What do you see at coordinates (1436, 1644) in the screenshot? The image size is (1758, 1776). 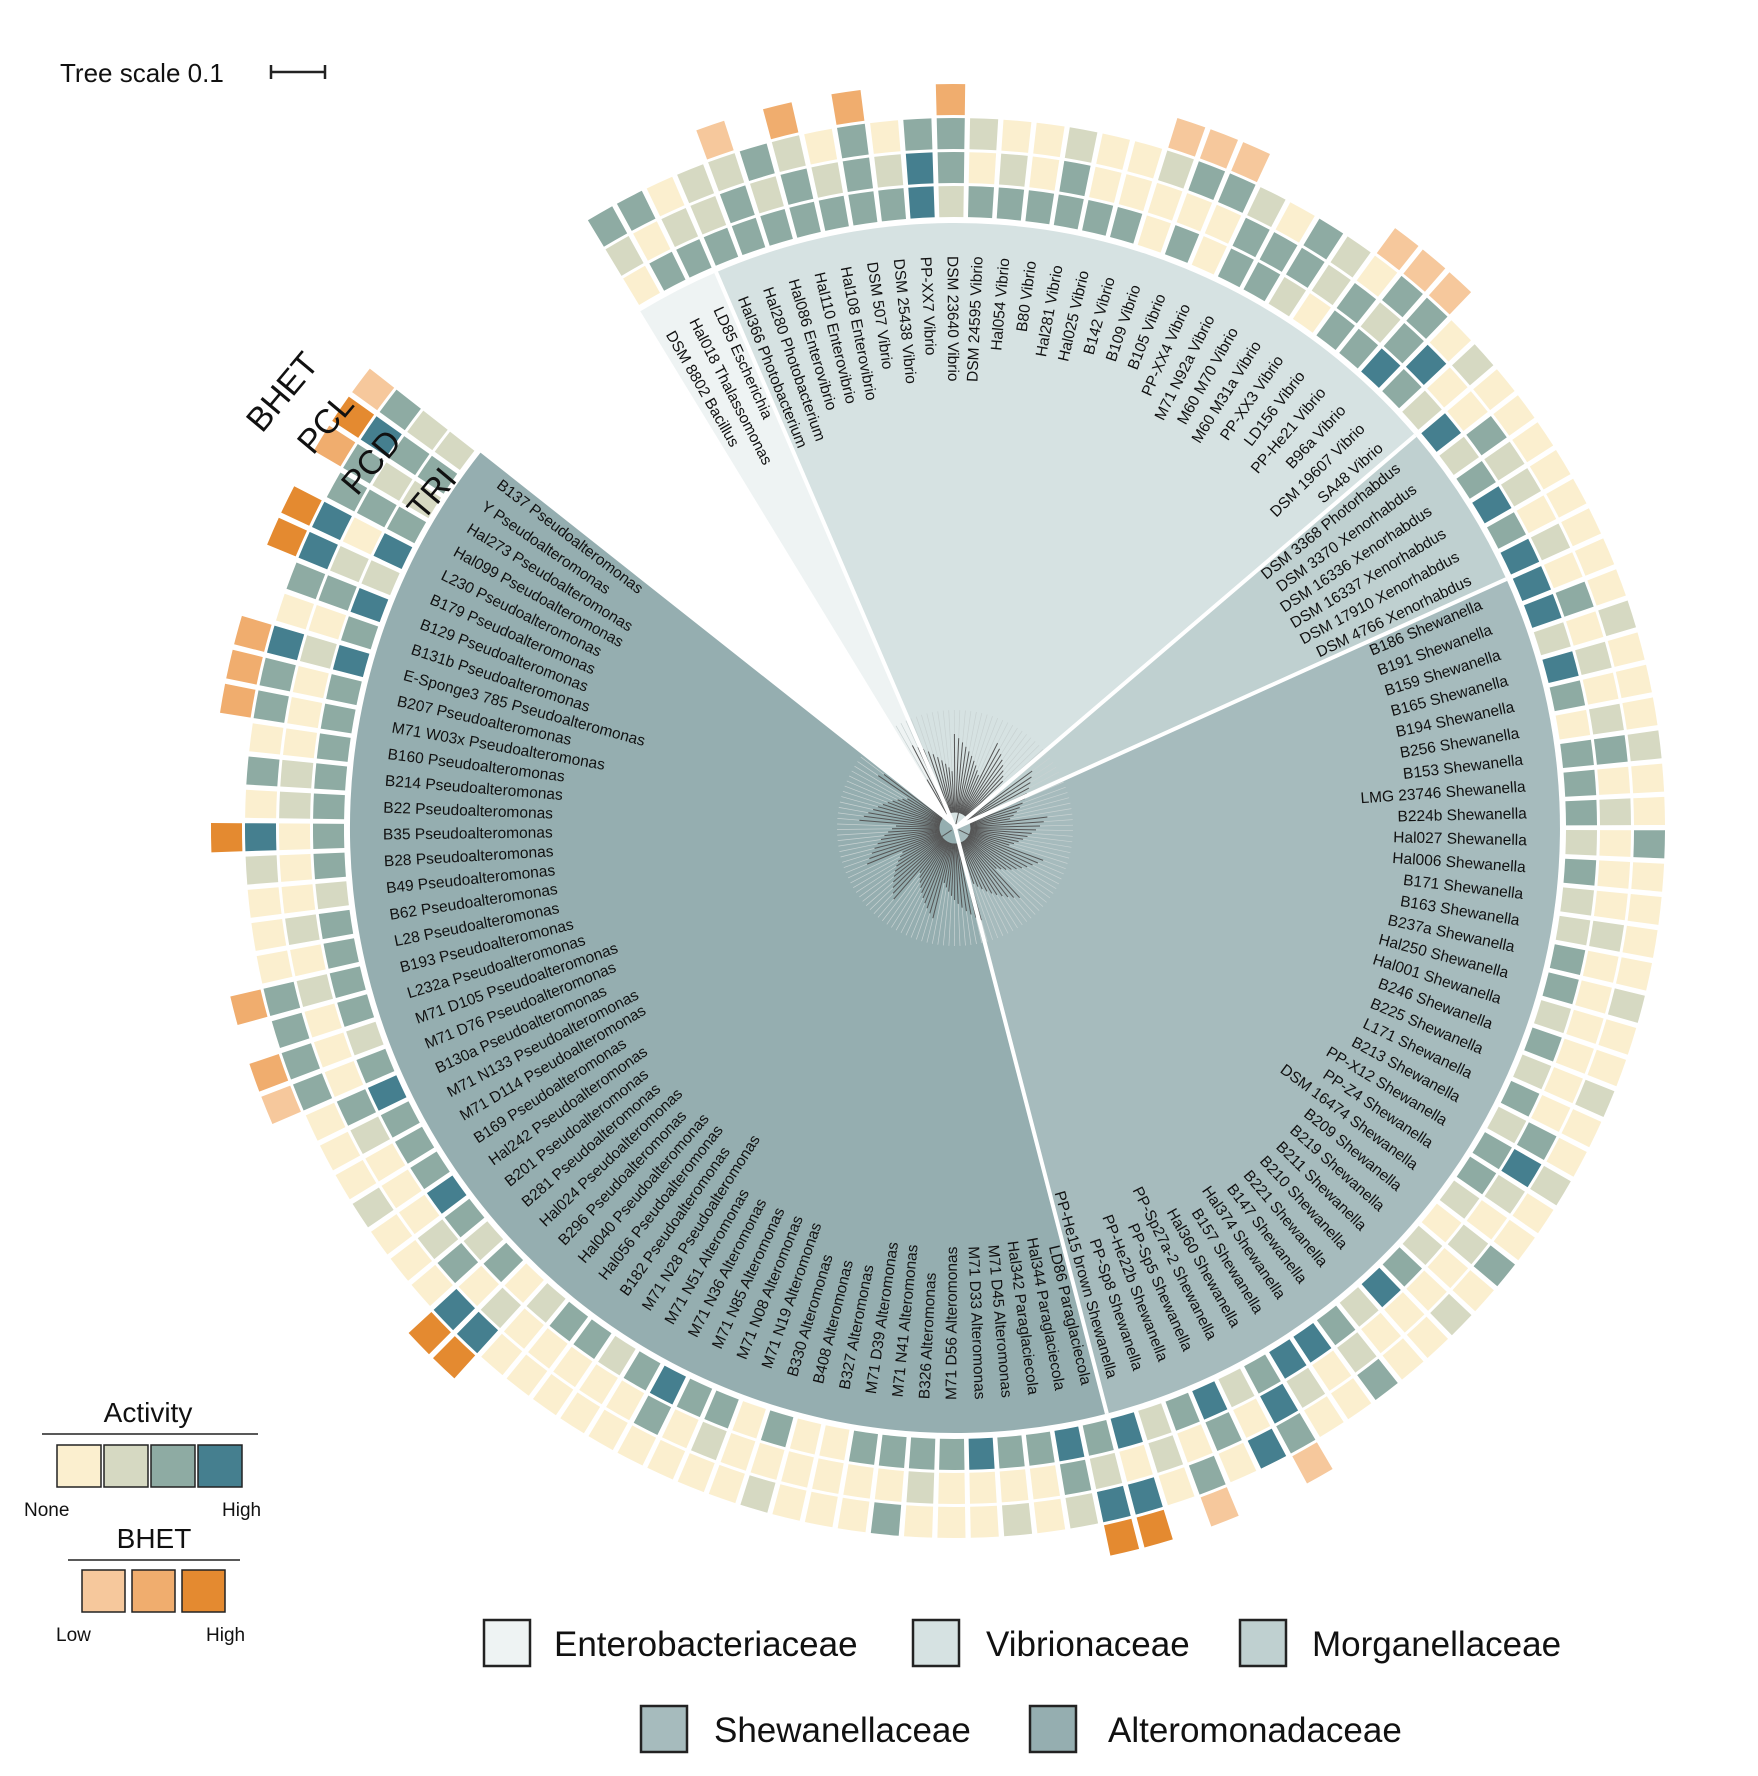 I see `family-label-morganellaceae: Morganellaceae` at bounding box center [1436, 1644].